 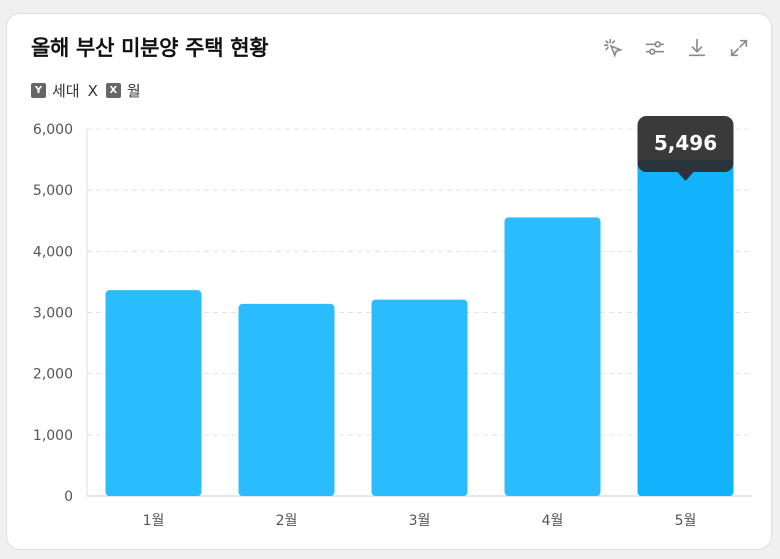 I want to click on bar-tooltip: 5,496, so click(x=685, y=148).